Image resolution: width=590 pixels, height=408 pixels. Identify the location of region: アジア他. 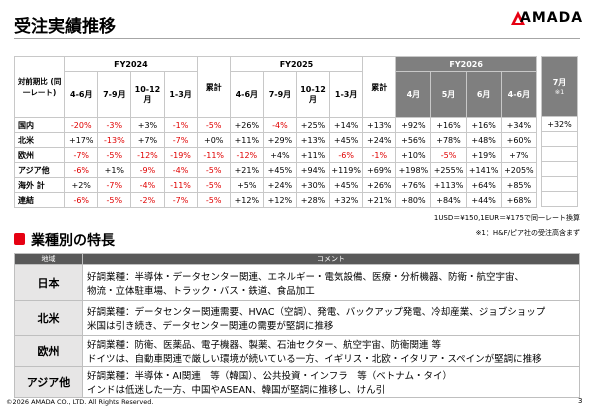
(48, 382).